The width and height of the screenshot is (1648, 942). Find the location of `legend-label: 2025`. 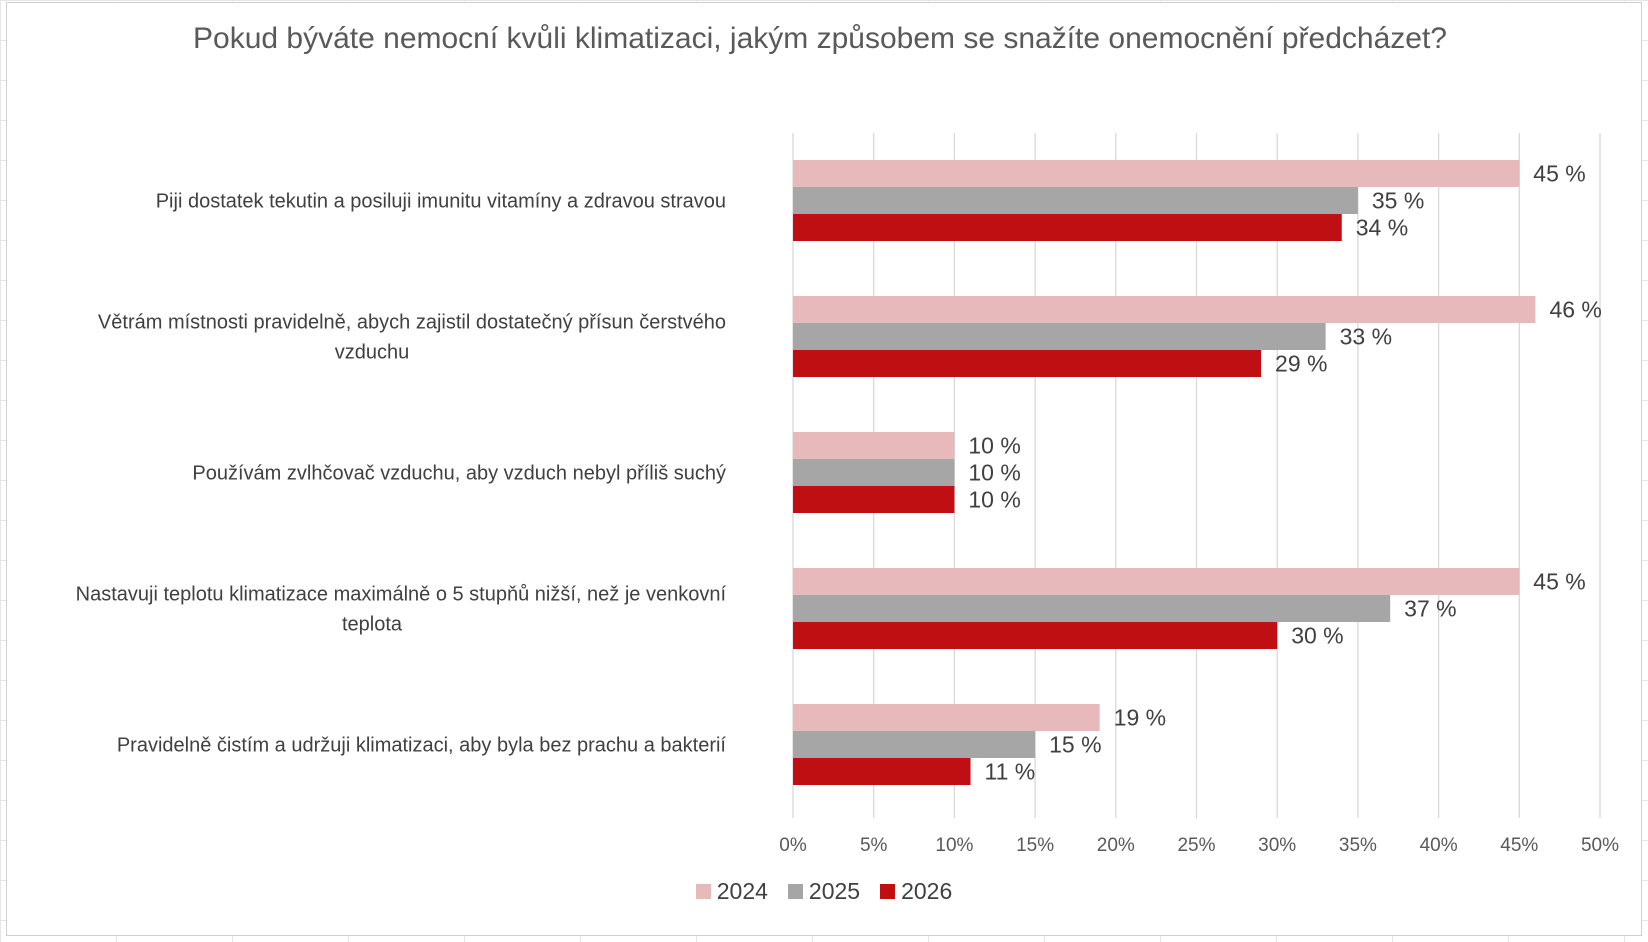

legend-label: 2025 is located at coordinates (834, 891).